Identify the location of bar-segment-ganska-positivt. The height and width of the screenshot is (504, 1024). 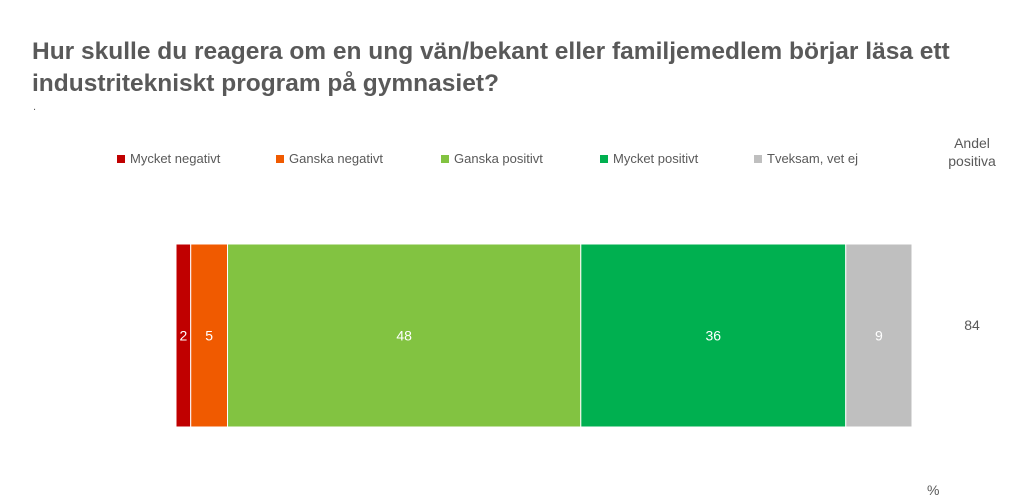
(404, 335).